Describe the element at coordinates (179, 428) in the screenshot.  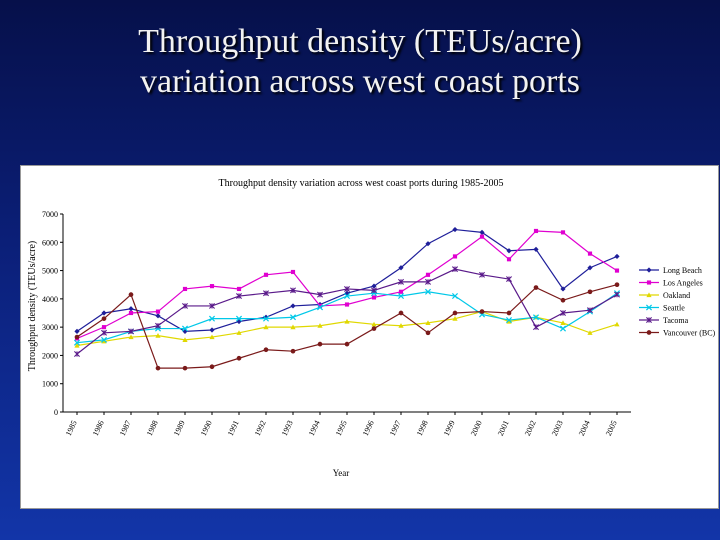
I see `x-tick-label: 1989` at that location.